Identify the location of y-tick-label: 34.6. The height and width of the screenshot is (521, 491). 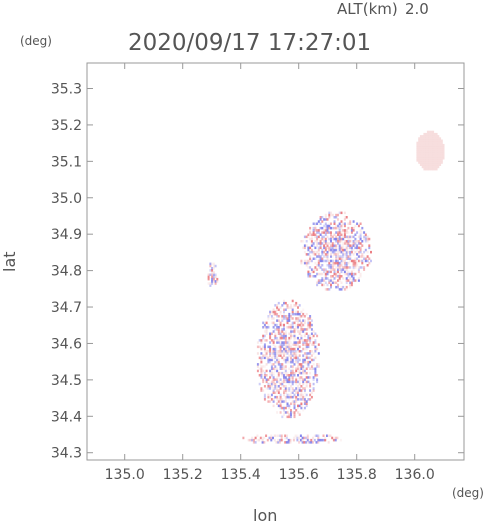
(66, 344).